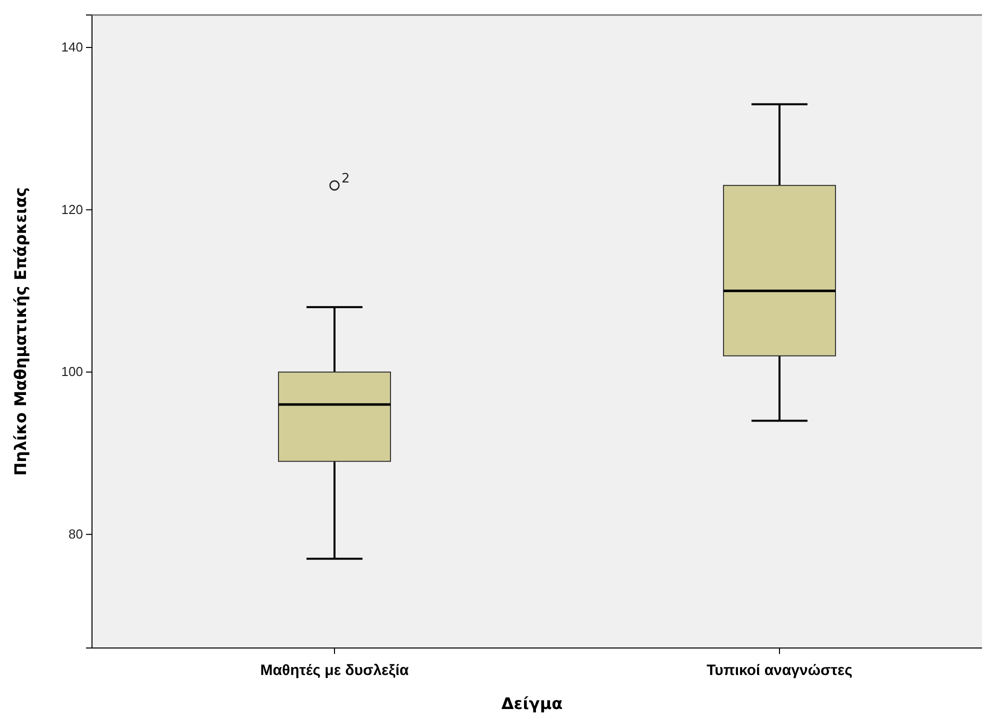  Describe the element at coordinates (72, 372) in the screenshot. I see `y-tick-label: 100` at that location.